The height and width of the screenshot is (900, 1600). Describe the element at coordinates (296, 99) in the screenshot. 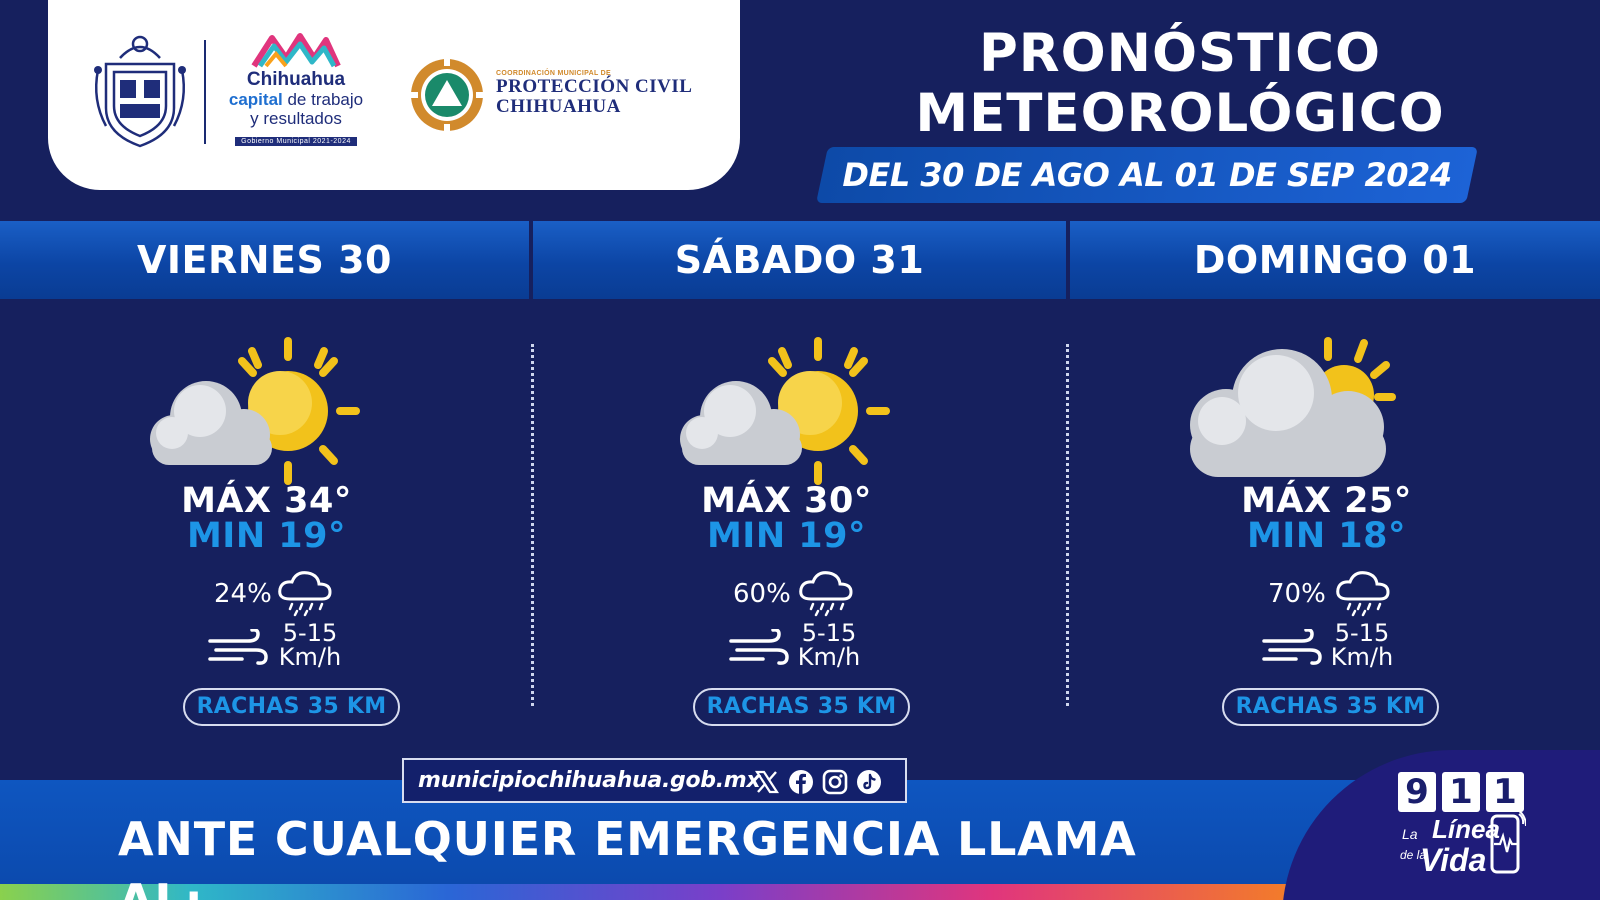

I see `city-logo-slogan-1: capital de trabajo` at that location.